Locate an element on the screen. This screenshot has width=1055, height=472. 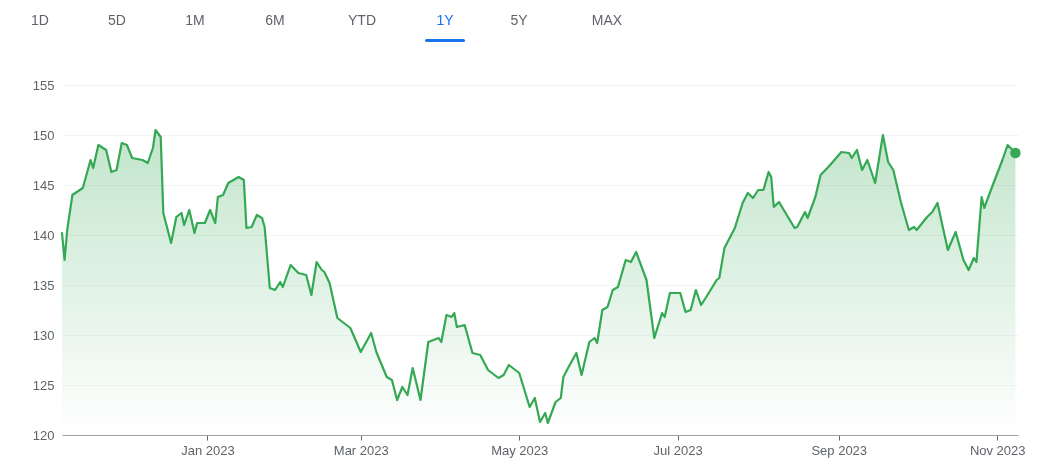
text: 1Y is located at coordinates (445, 20).